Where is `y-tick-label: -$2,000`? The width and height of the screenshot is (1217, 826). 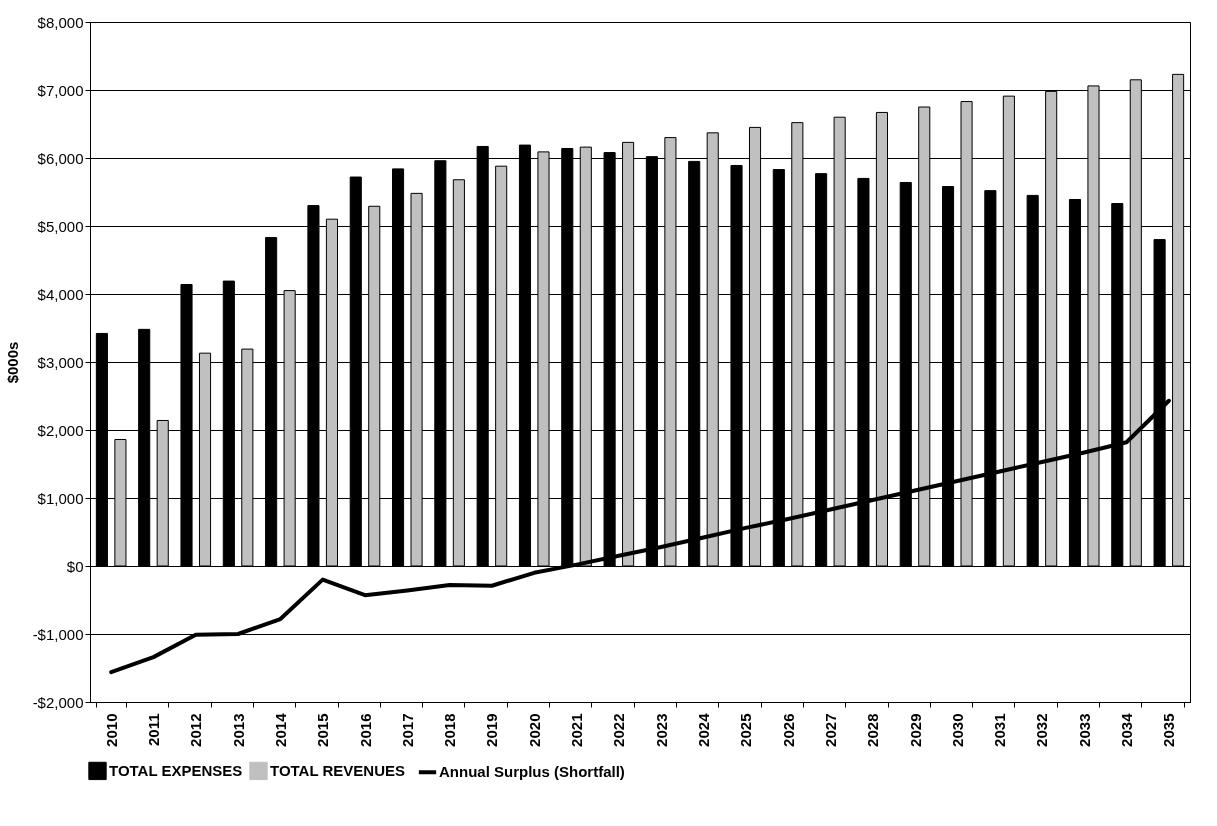 y-tick-label: -$2,000 is located at coordinates (58, 702).